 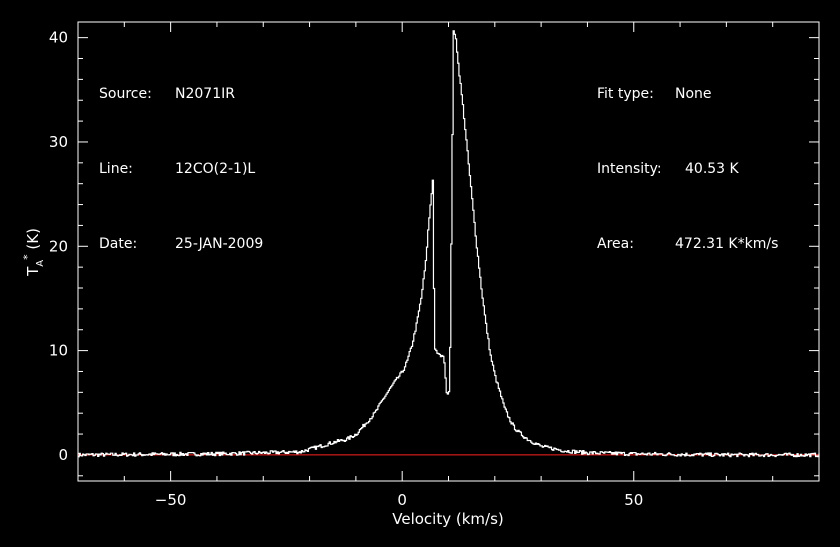 What do you see at coordinates (633, 500) in the screenshot?
I see `x-tick-label: 50` at bounding box center [633, 500].